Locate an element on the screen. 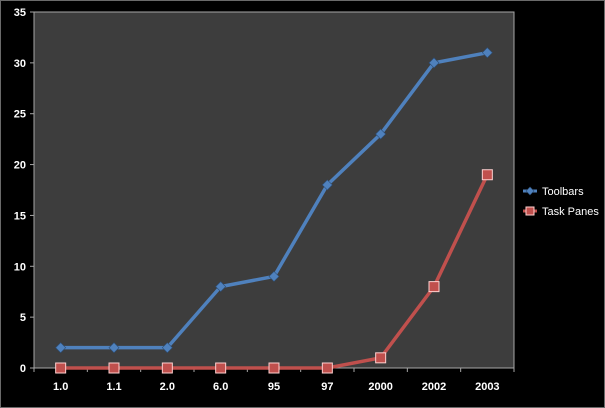 The height and width of the screenshot is (408, 605). x-tick-label: 6.0 is located at coordinates (220, 387).